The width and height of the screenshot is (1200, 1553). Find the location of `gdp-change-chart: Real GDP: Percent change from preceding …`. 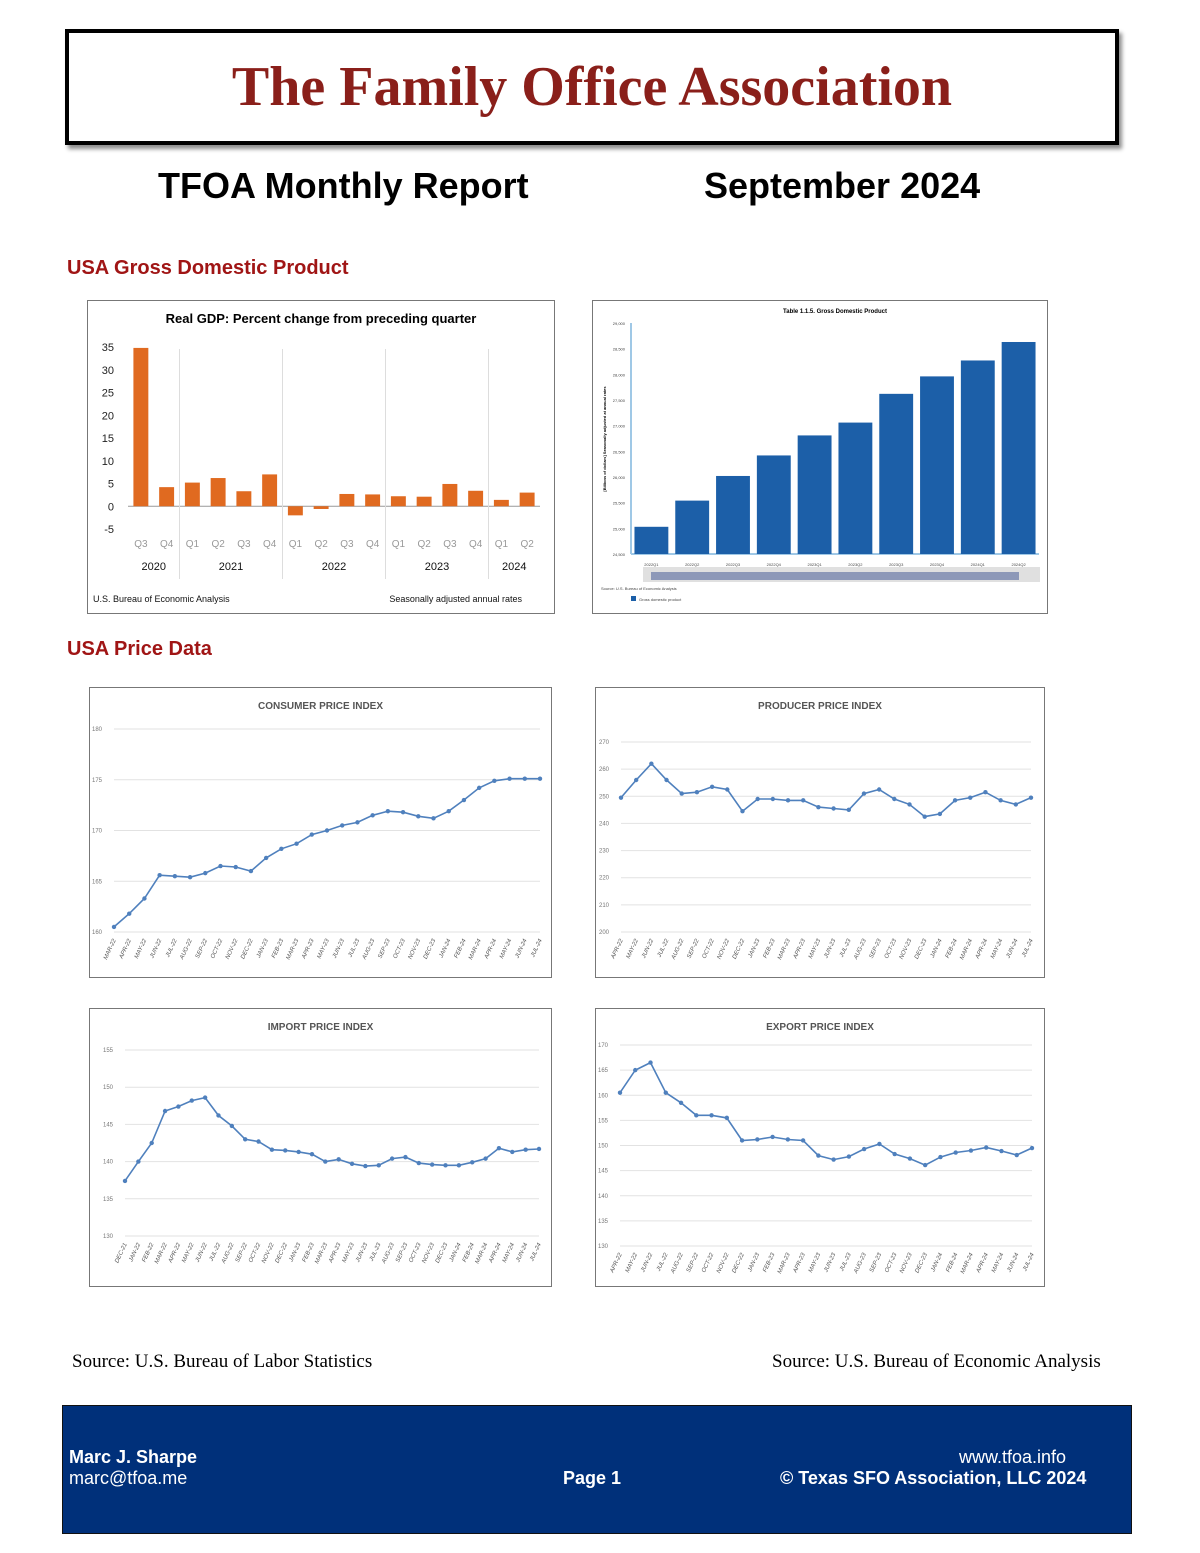

gdp-change-chart: Real GDP: Percent change from preceding … is located at coordinates (321, 457).